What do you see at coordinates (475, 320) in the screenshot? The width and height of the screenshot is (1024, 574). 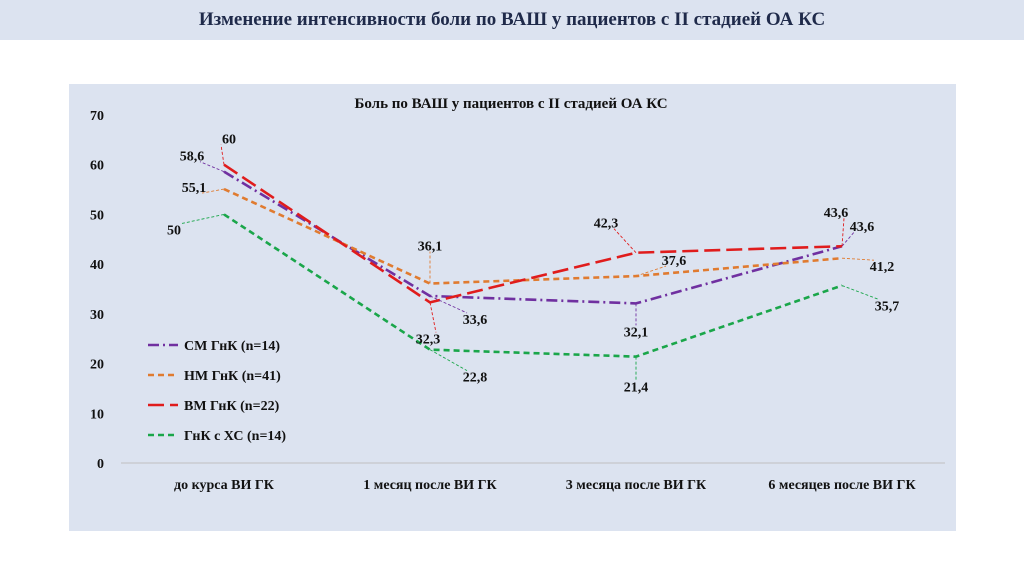 I see `data-label: 33,6` at bounding box center [475, 320].